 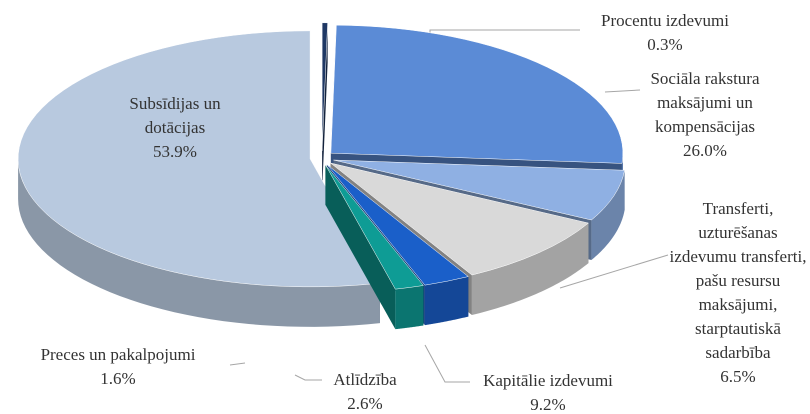 I want to click on value-label: 26.0%, so click(x=705, y=150).